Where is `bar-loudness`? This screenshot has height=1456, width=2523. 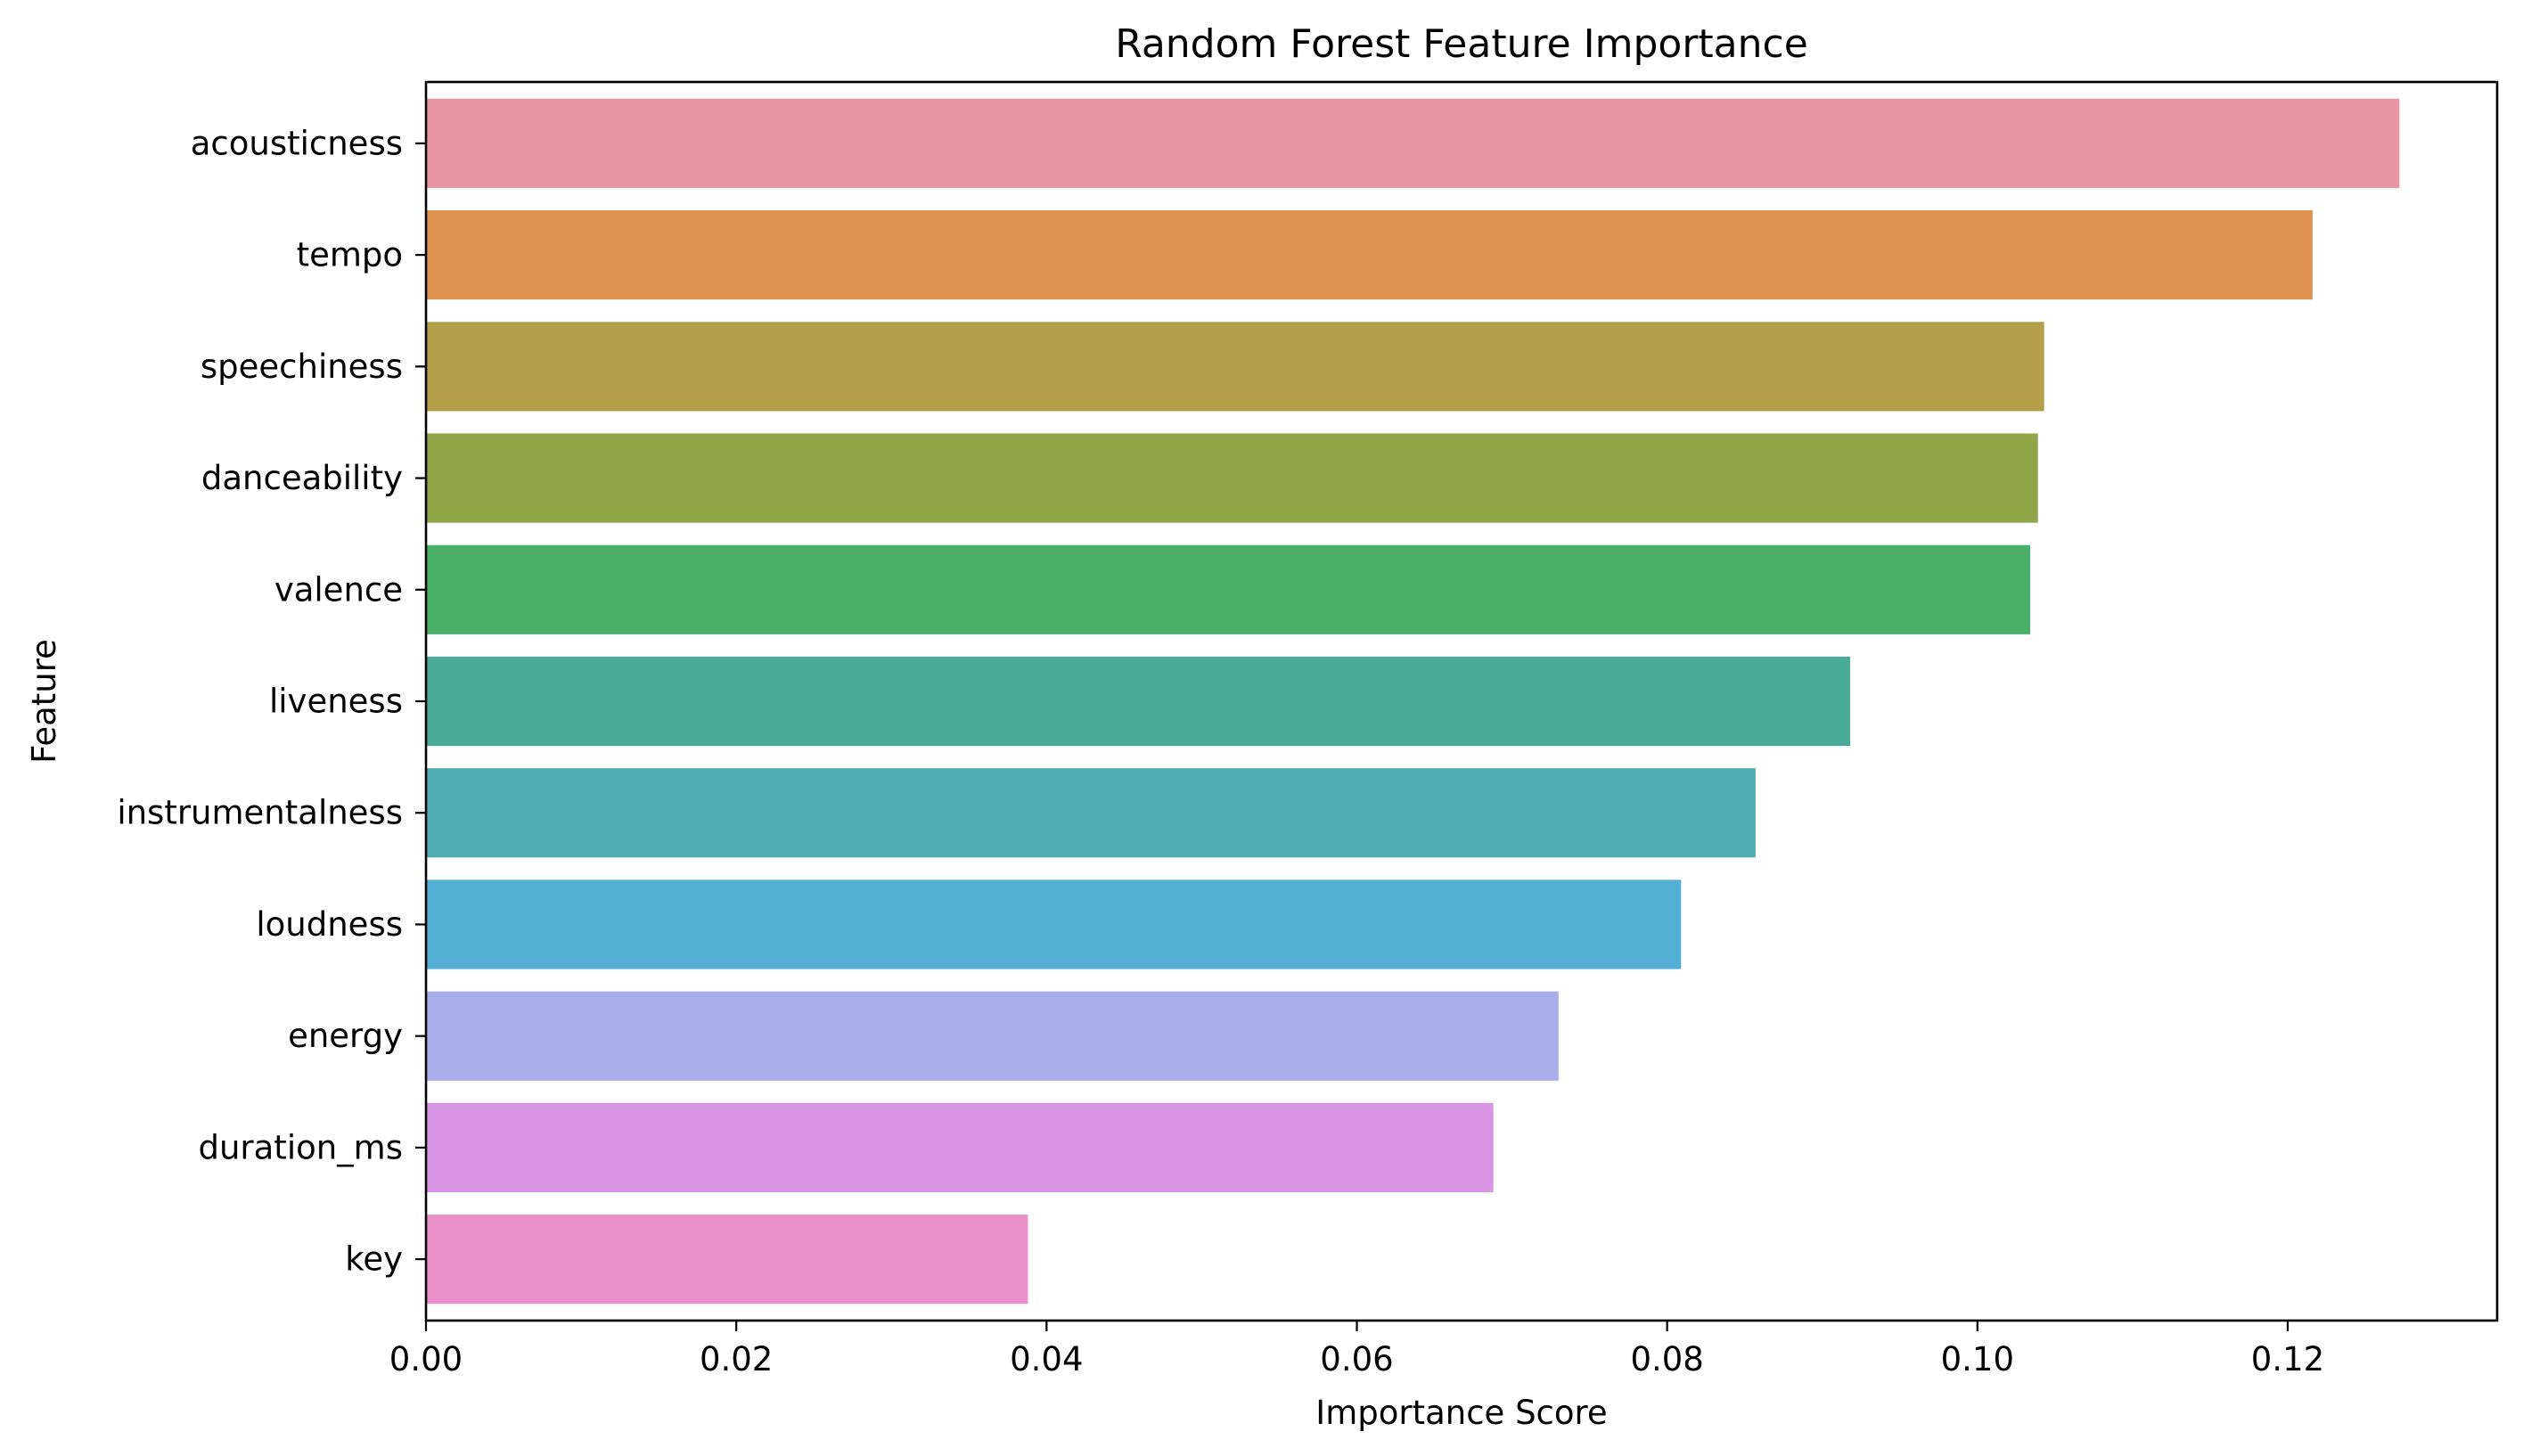
bar-loudness is located at coordinates (1054, 924).